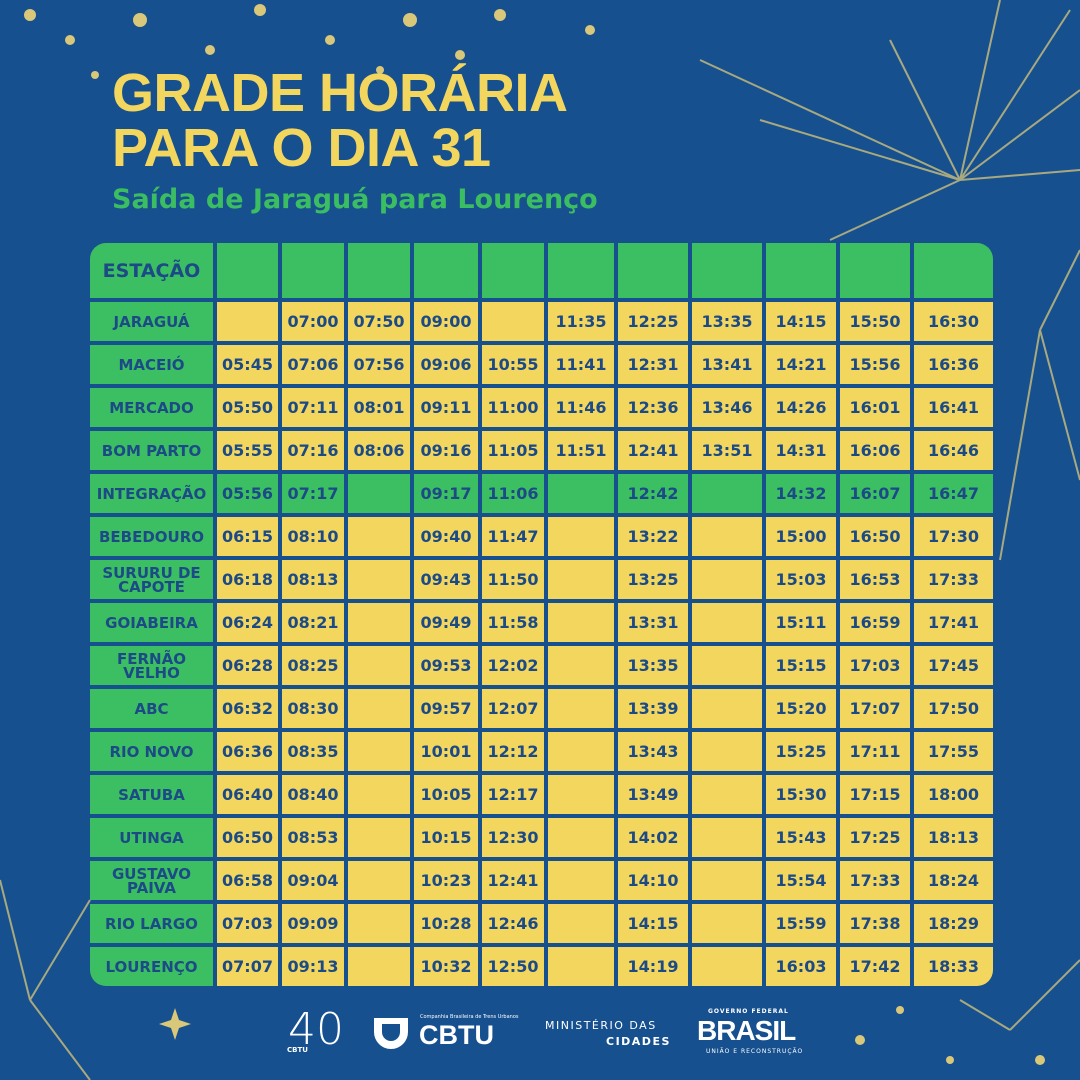 Image resolution: width=1080 pixels, height=1080 pixels. I want to click on time-cell: 13:35, so click(653, 665).